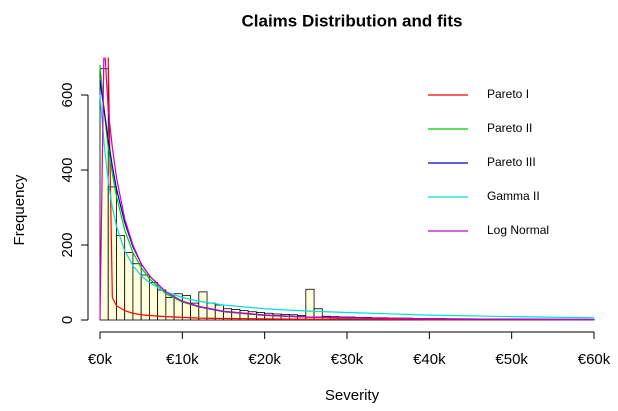 The width and height of the screenshot is (618, 411). Describe the element at coordinates (352, 395) in the screenshot. I see `x-axis-title: Severity` at that location.